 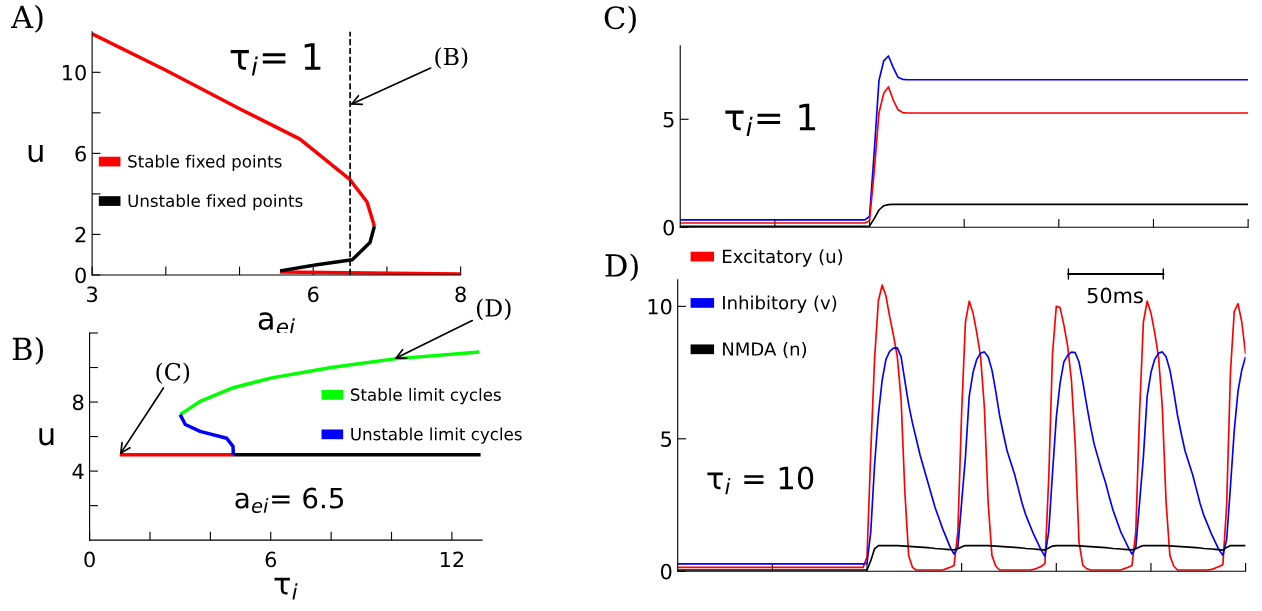 What do you see at coordinates (783, 258) in the screenshot?
I see `legend-label: Excitatory (u)` at bounding box center [783, 258].